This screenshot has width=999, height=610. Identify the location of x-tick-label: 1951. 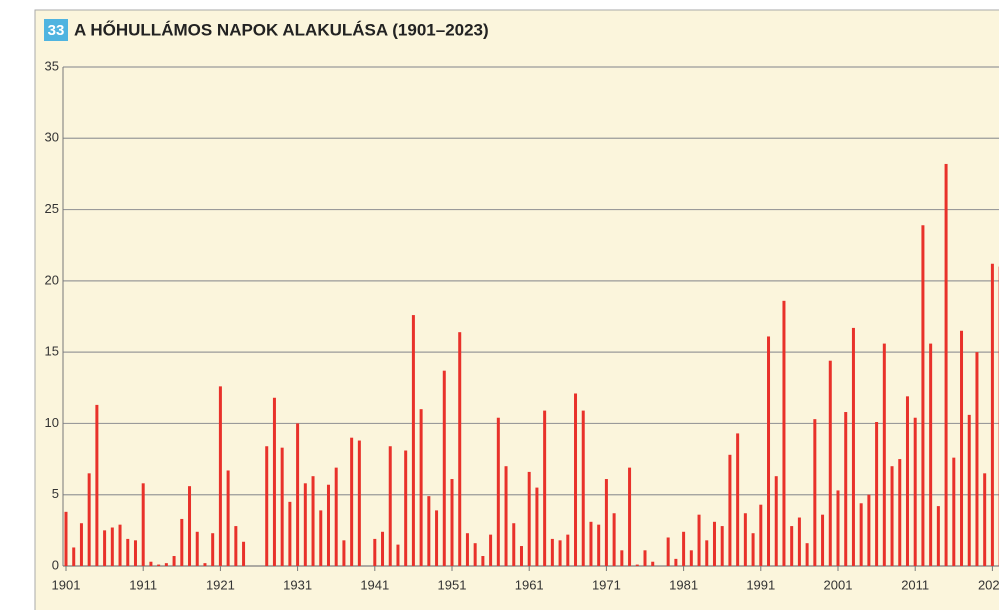
(452, 584).